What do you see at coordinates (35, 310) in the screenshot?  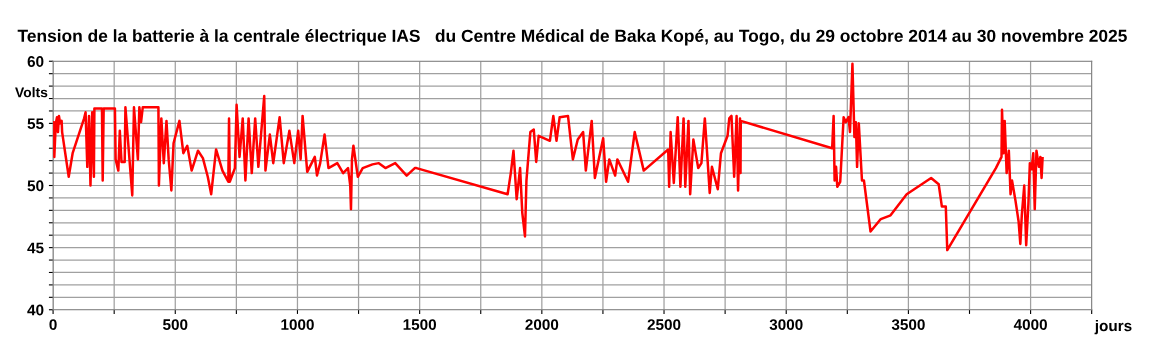 I see `y-tick-label: 40` at bounding box center [35, 310].